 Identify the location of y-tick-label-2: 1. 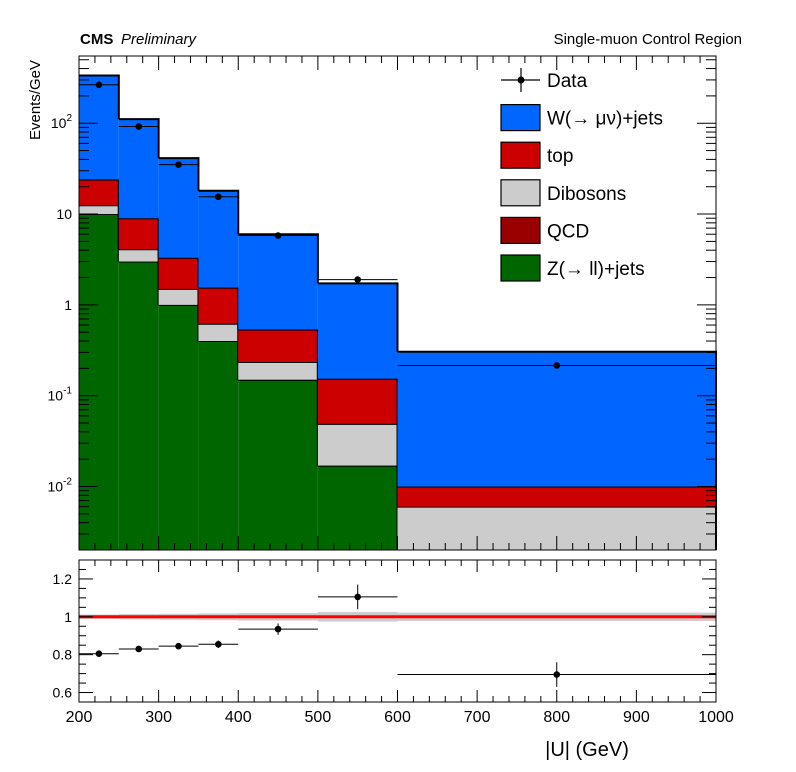
(68, 305).